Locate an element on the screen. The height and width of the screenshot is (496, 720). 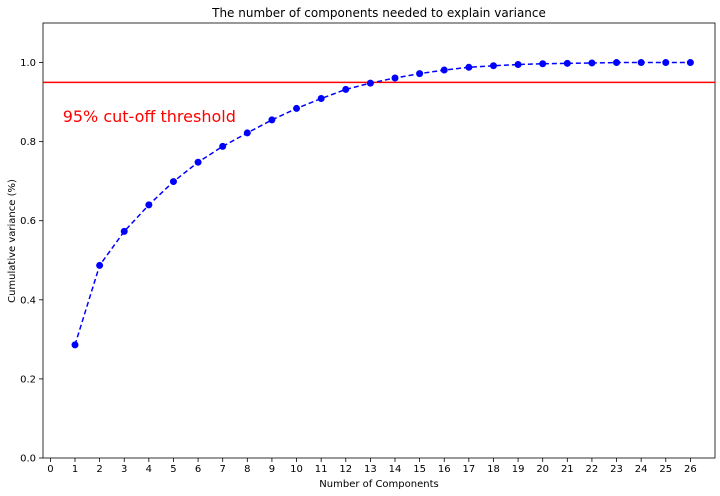
x-tick-label: 25 is located at coordinates (665, 469).